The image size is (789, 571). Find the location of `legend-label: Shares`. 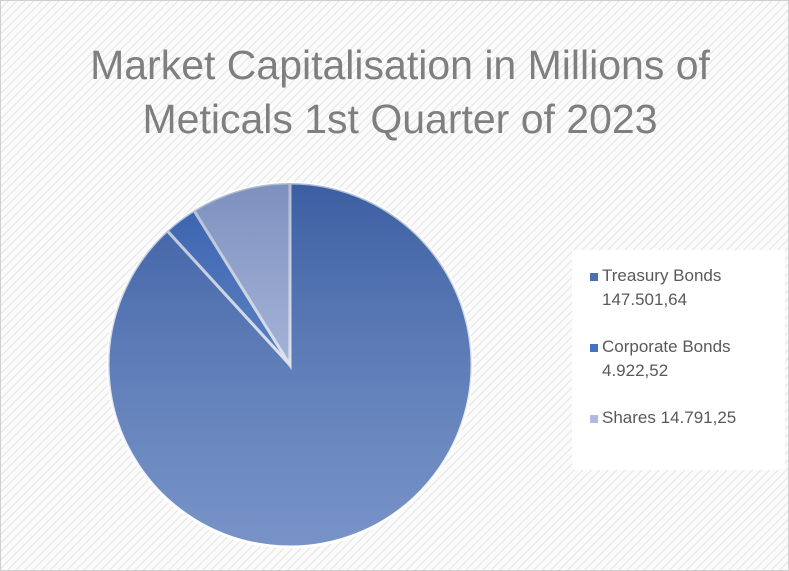

legend-label: Shares is located at coordinates (629, 417).